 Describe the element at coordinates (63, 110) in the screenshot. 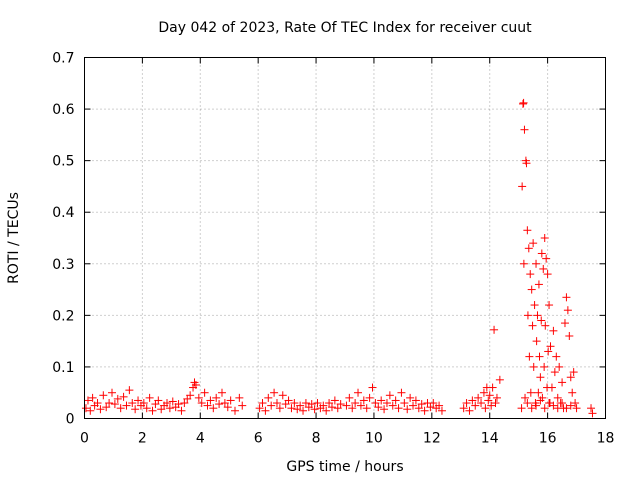

I see `y-tick-label: 0.6` at that location.